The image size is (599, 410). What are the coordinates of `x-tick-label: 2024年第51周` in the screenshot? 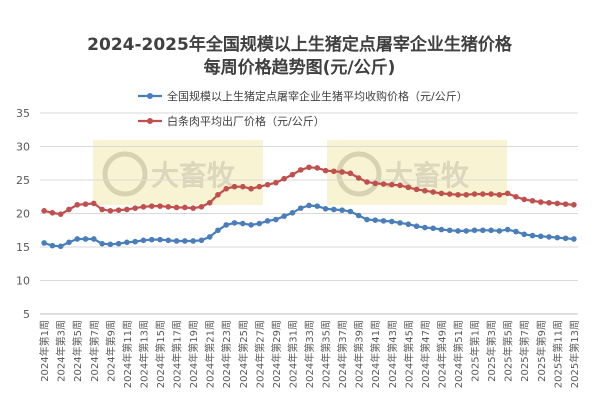 It's located at (458, 354).